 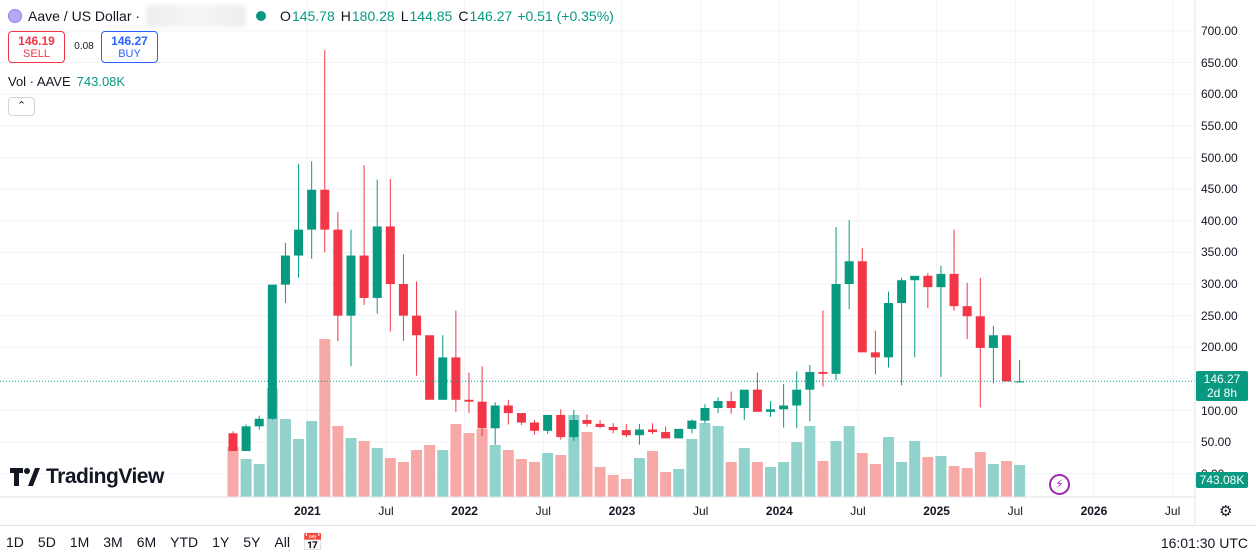 I want to click on gear-icon: ⚙, so click(x=1226, y=511).